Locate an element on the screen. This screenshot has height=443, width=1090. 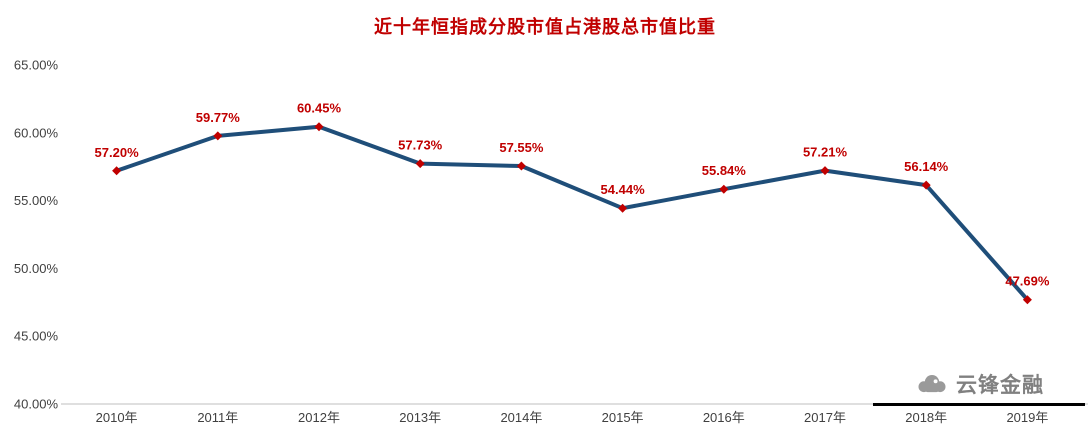
cloud-logo-icon is located at coordinates (932, 384).